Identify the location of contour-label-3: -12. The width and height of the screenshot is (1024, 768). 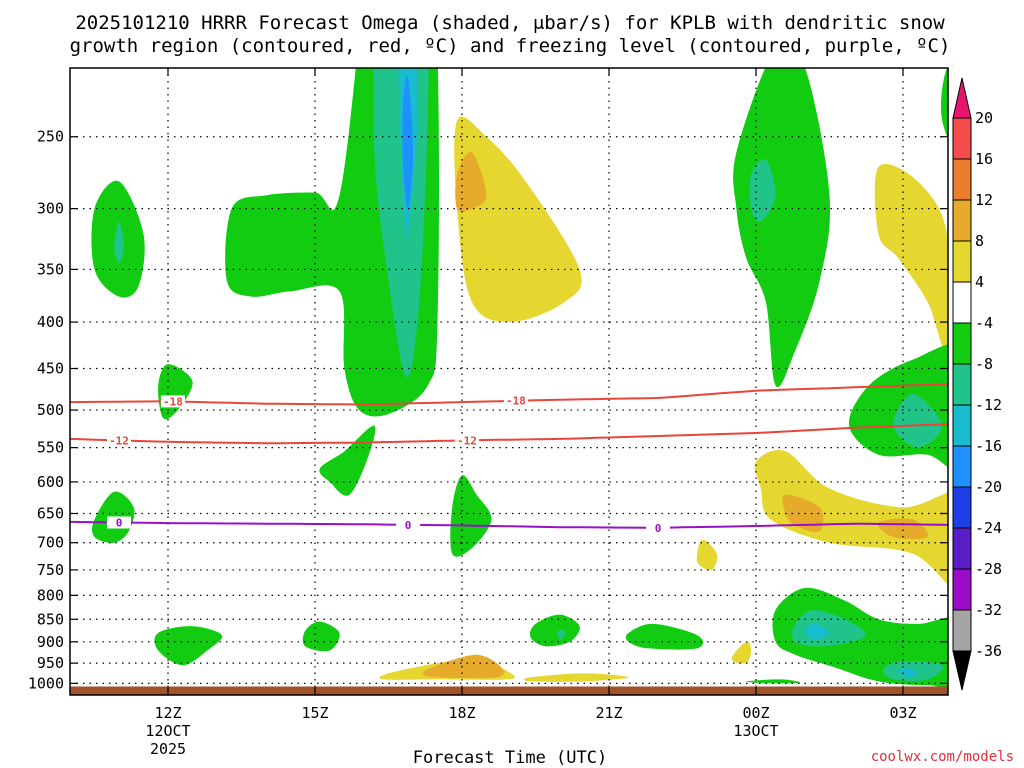
(467, 440).